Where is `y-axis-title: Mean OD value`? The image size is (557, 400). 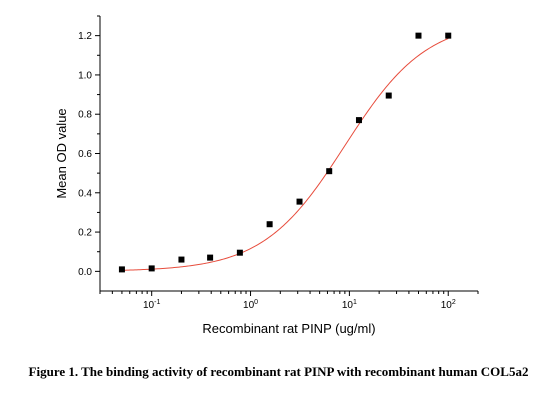
y-axis-title: Mean OD value is located at coordinates (61, 153).